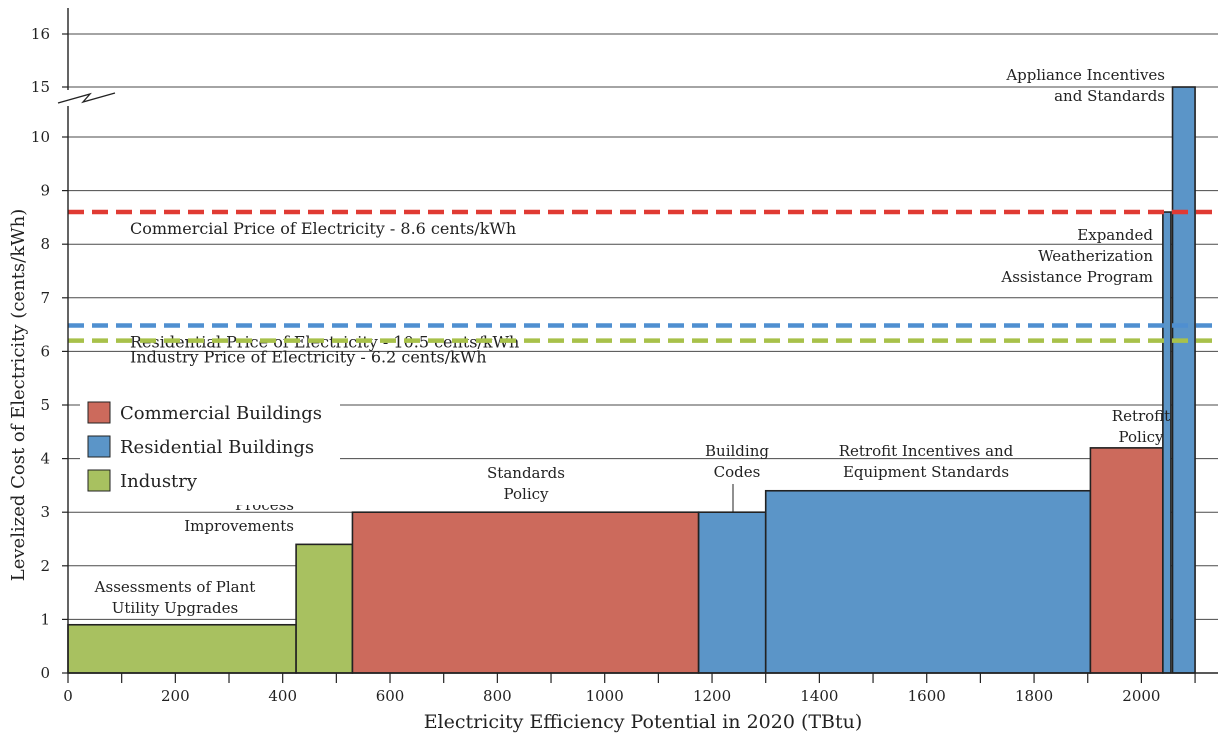 The height and width of the screenshot is (739, 1220). I want to click on y-tick-label: 5, so click(45, 405).